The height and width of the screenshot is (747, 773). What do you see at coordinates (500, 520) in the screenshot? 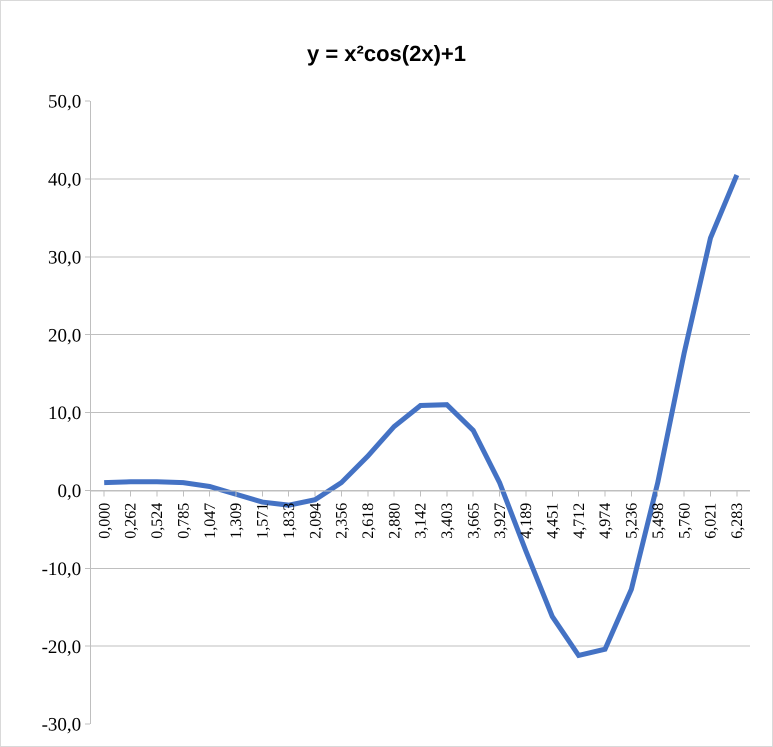
I see `x-tick-label: 3,927` at bounding box center [500, 520].